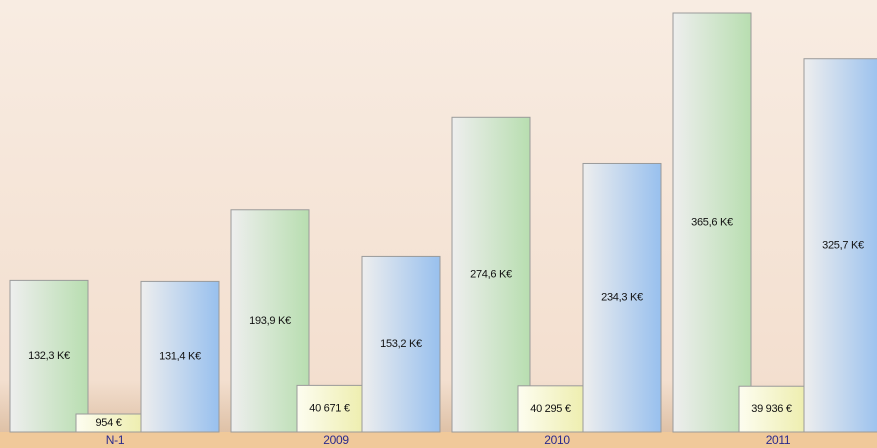 This screenshot has height=448, width=877. I want to click on value-label: 40 671 €, so click(329, 409).